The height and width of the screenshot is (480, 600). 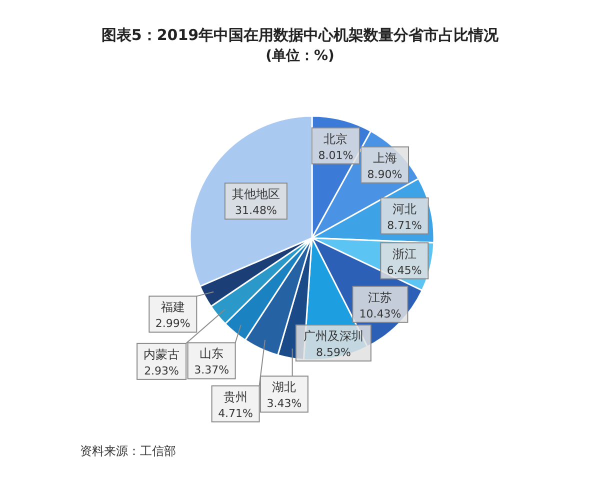 I want to click on text: 资料来源：工信部, so click(x=128, y=451).